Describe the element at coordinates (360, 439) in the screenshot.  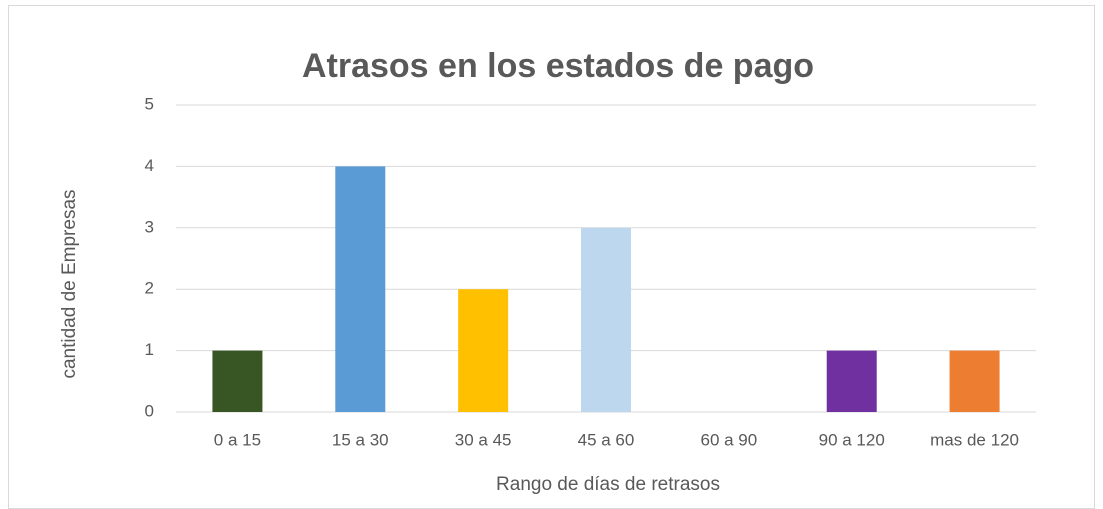
I see `x-tick-label: 15 a 30` at that location.